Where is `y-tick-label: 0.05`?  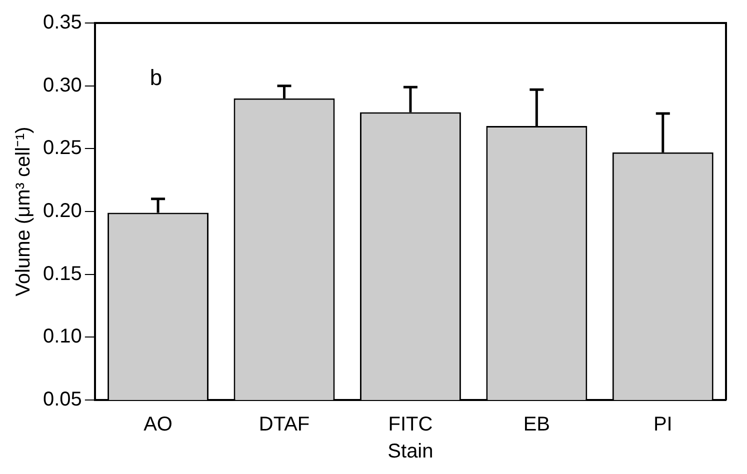
y-tick-label: 0.05 is located at coordinates (62, 399).